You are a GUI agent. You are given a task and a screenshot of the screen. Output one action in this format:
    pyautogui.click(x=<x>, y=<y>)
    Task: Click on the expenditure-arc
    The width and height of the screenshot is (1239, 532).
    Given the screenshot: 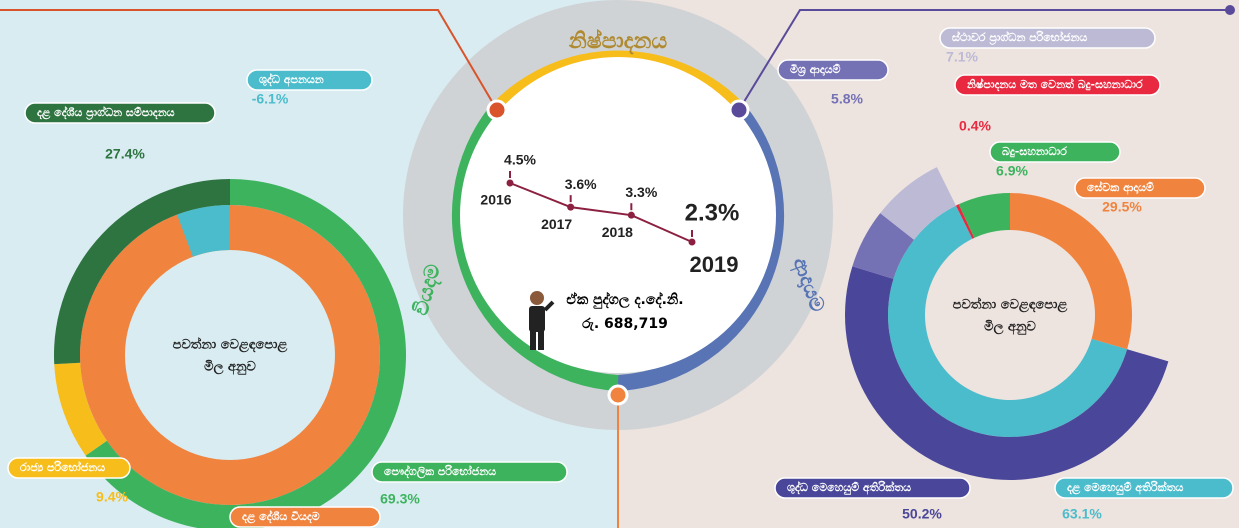 What is the action you would take?
    pyautogui.click(x=535, y=247)
    